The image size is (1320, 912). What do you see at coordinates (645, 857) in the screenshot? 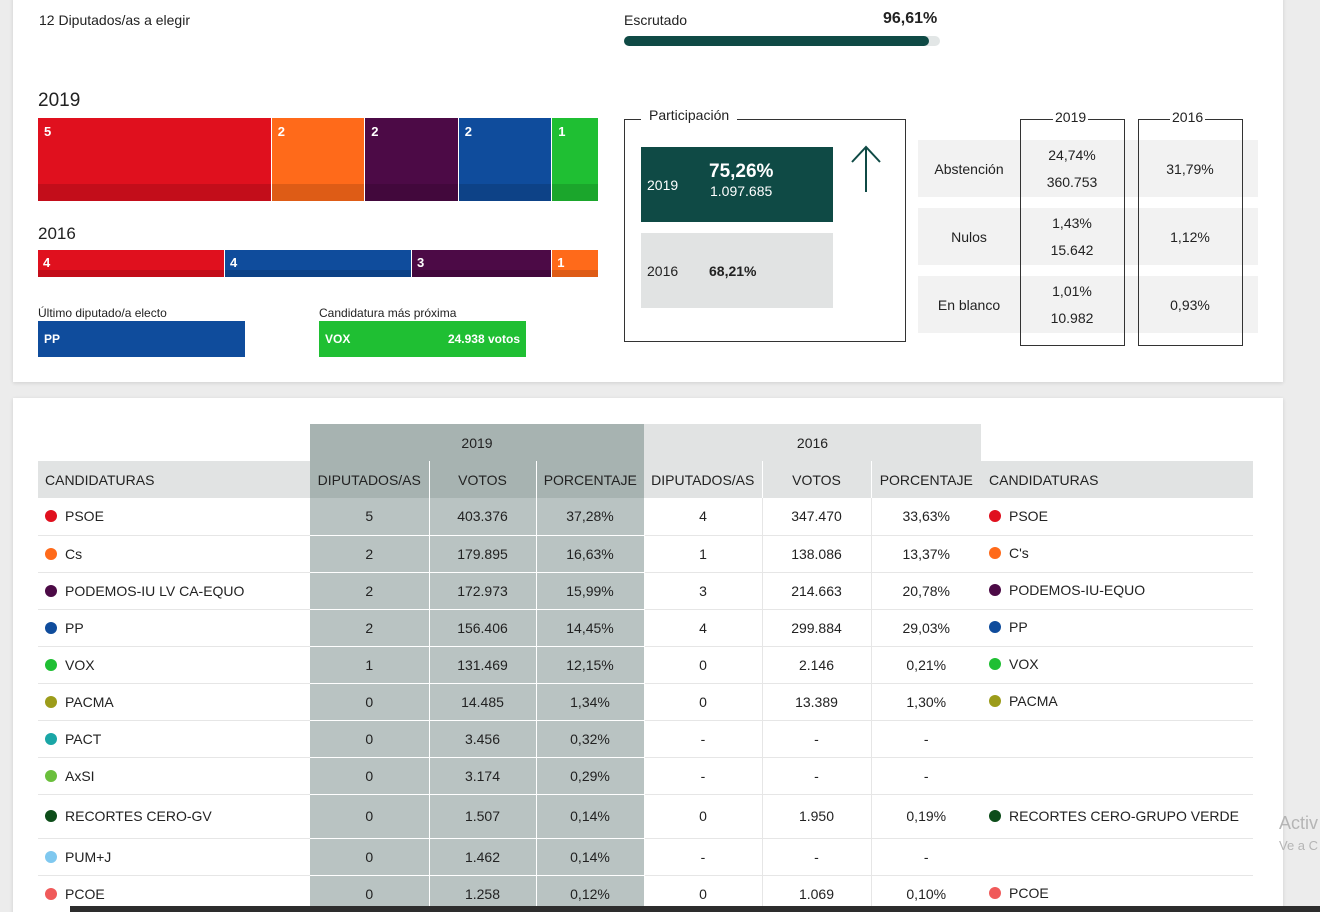
I see `table-row: PUM+J 0 1.462 0,14% - - -` at bounding box center [645, 857].